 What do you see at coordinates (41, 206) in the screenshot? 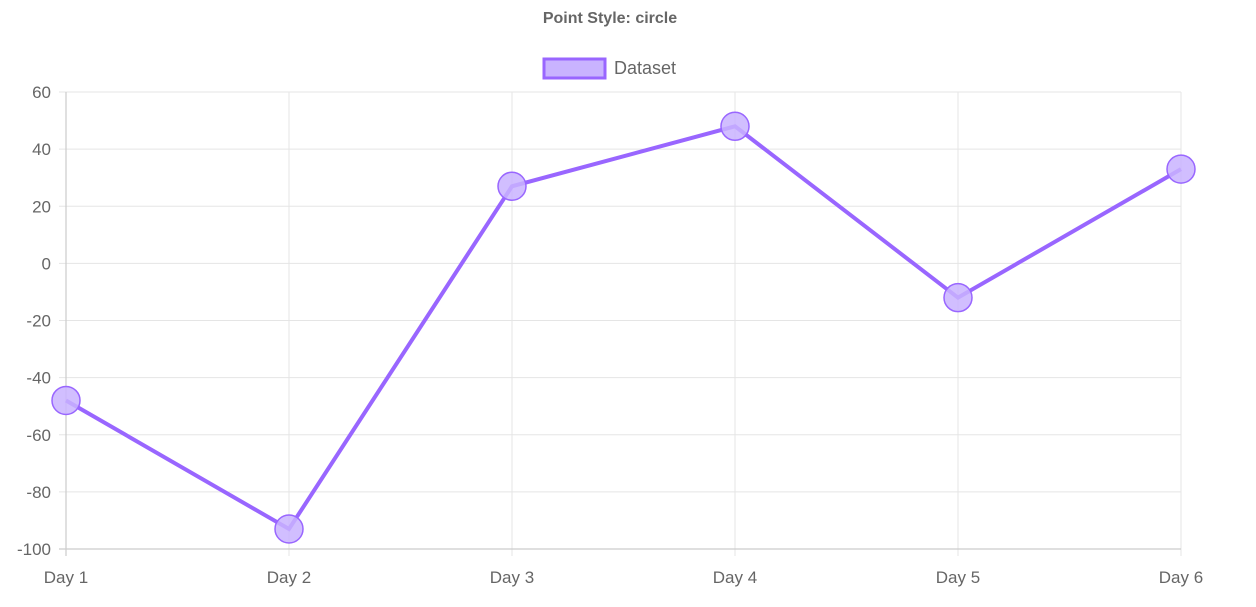
I see `y-tick-label: 20` at bounding box center [41, 206].